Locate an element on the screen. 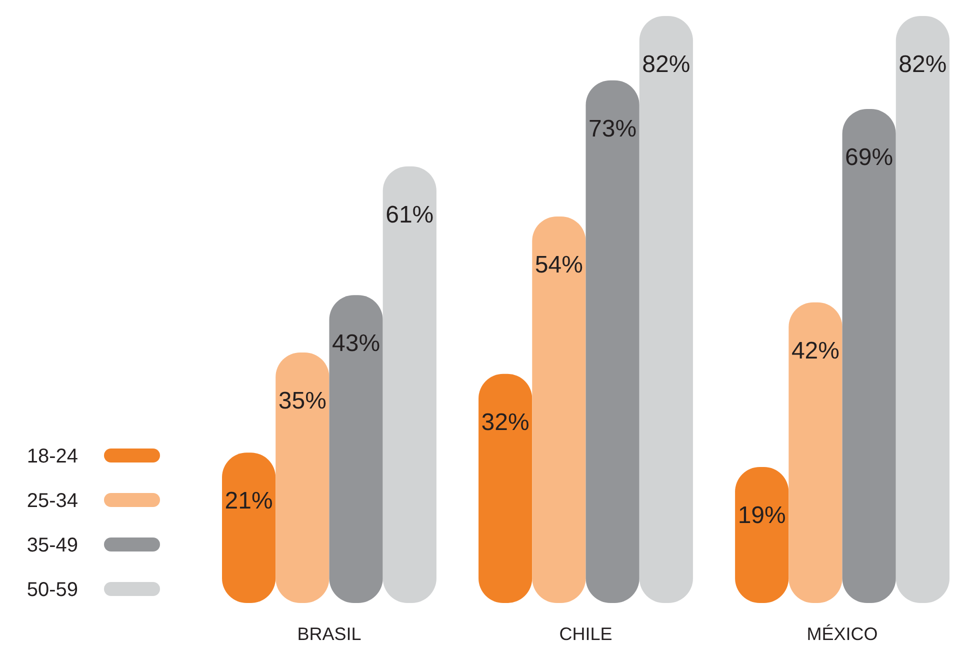 This screenshot has width=957, height=645. x-tick-label: BRASIL is located at coordinates (329, 634).